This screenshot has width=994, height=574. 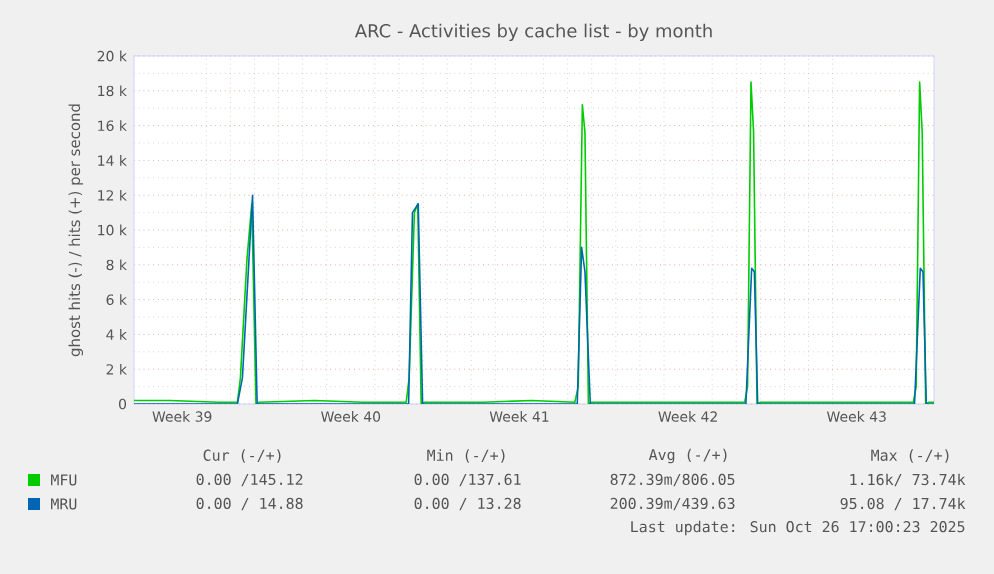 I want to click on chart-title: ARC - Activities by cache list - by month, so click(x=533, y=32).